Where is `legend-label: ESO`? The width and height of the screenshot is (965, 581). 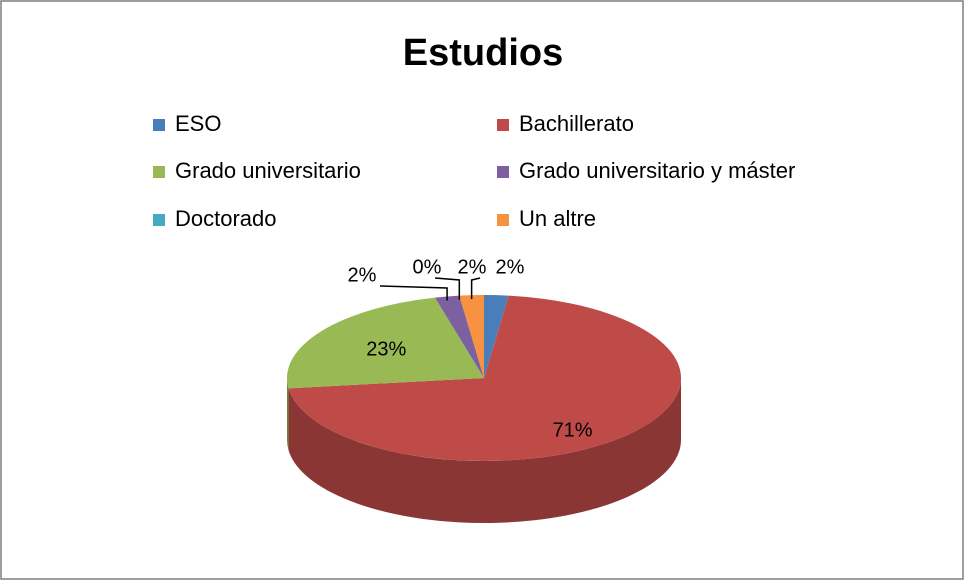 legend-label: ESO is located at coordinates (198, 123).